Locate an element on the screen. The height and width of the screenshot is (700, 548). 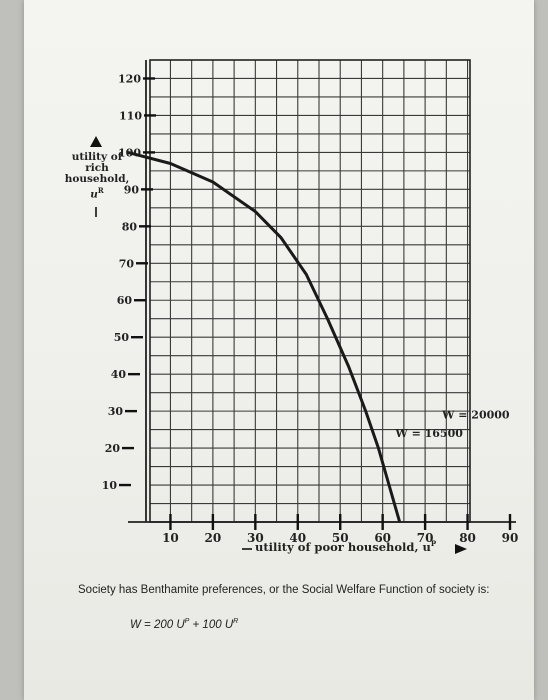
y-tick-label: 110 is located at coordinates (130, 115).